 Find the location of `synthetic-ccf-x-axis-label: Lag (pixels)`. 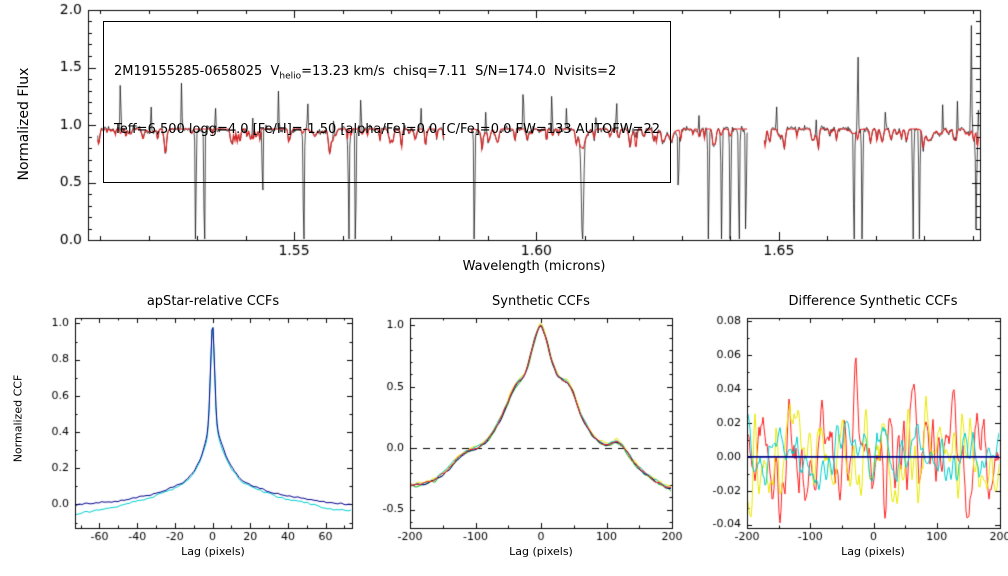

synthetic-ccf-x-axis-label: Lag (pixels) is located at coordinates (541, 551).